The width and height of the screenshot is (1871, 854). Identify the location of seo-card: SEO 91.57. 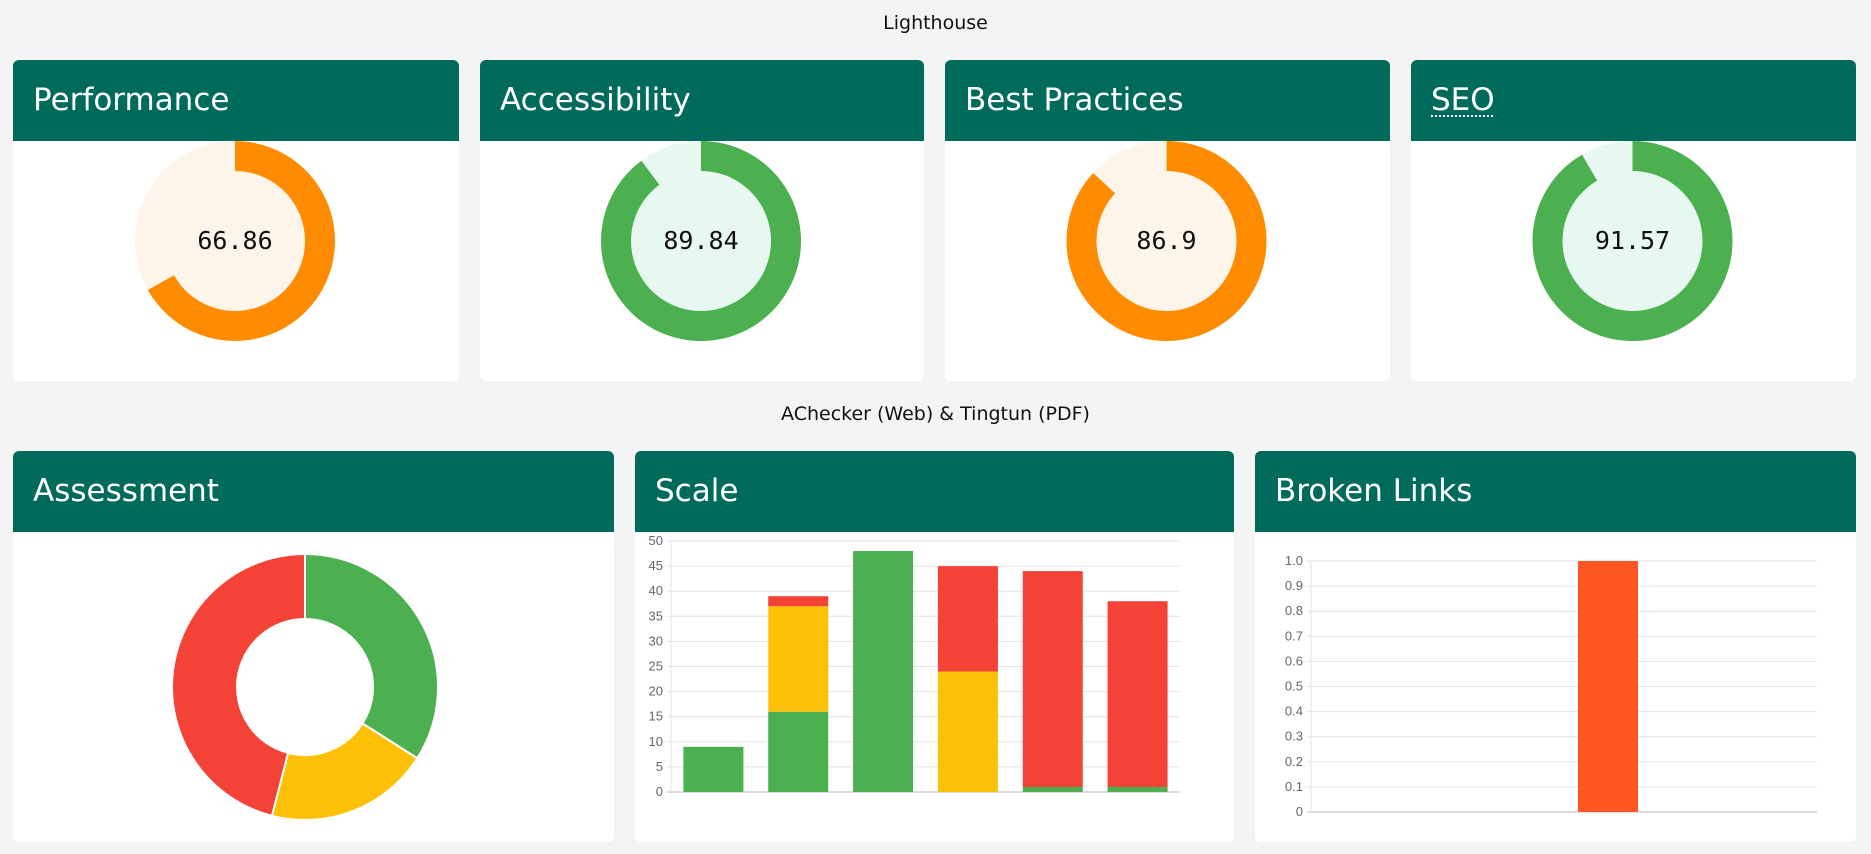
(1633, 220).